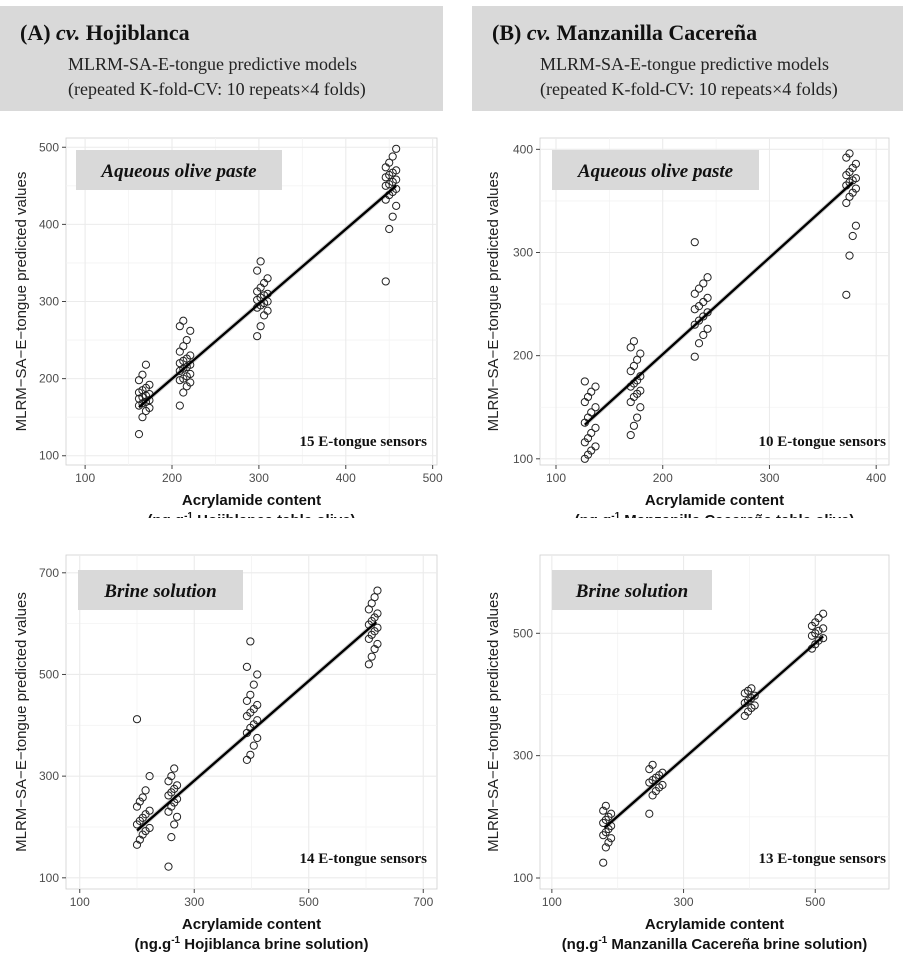 The width and height of the screenshot is (903, 957). What do you see at coordinates (737, 944) in the screenshot?
I see `unit-suffix: Manzanilla Cacereña brine solution)` at bounding box center [737, 944].